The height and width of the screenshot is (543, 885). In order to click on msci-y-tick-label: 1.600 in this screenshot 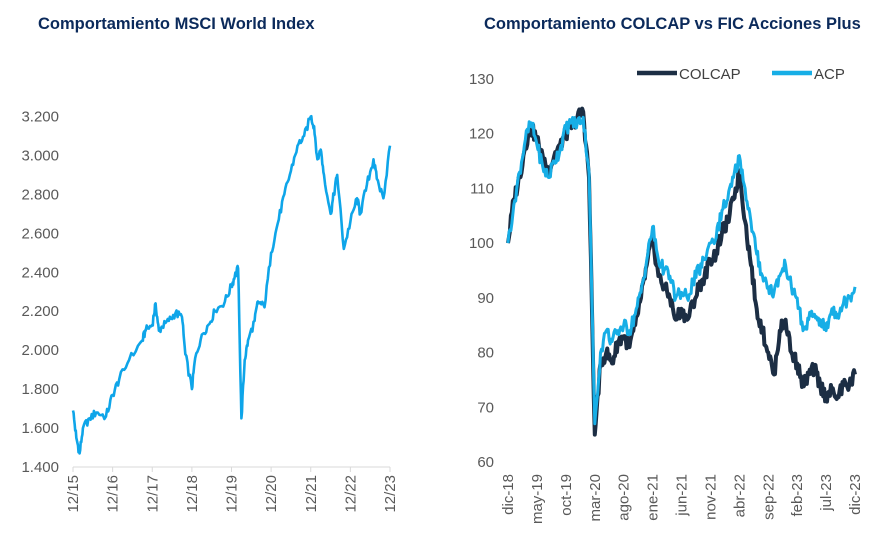, I will do `click(40, 428)`.